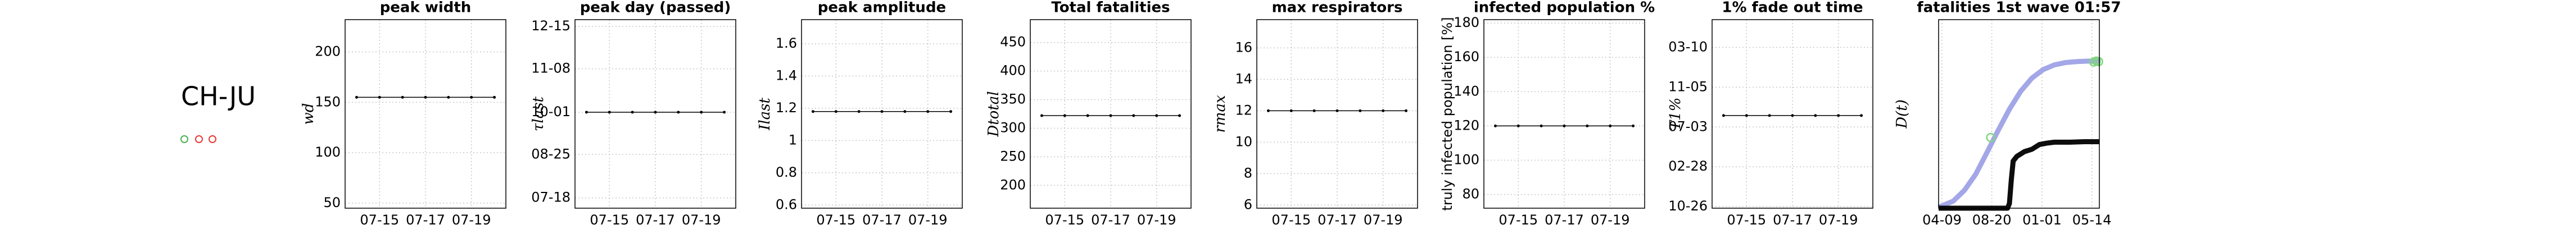  Describe the element at coordinates (2042, 220) in the screenshot. I see `x-tick-label: 01-01` at that location.